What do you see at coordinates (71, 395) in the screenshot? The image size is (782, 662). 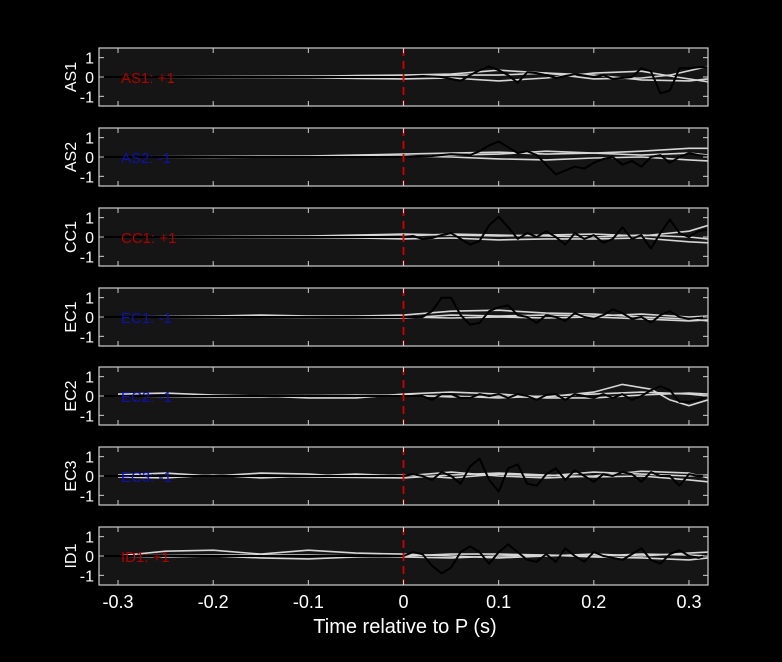 I see `panel-ylabel: EC2` at bounding box center [71, 395].